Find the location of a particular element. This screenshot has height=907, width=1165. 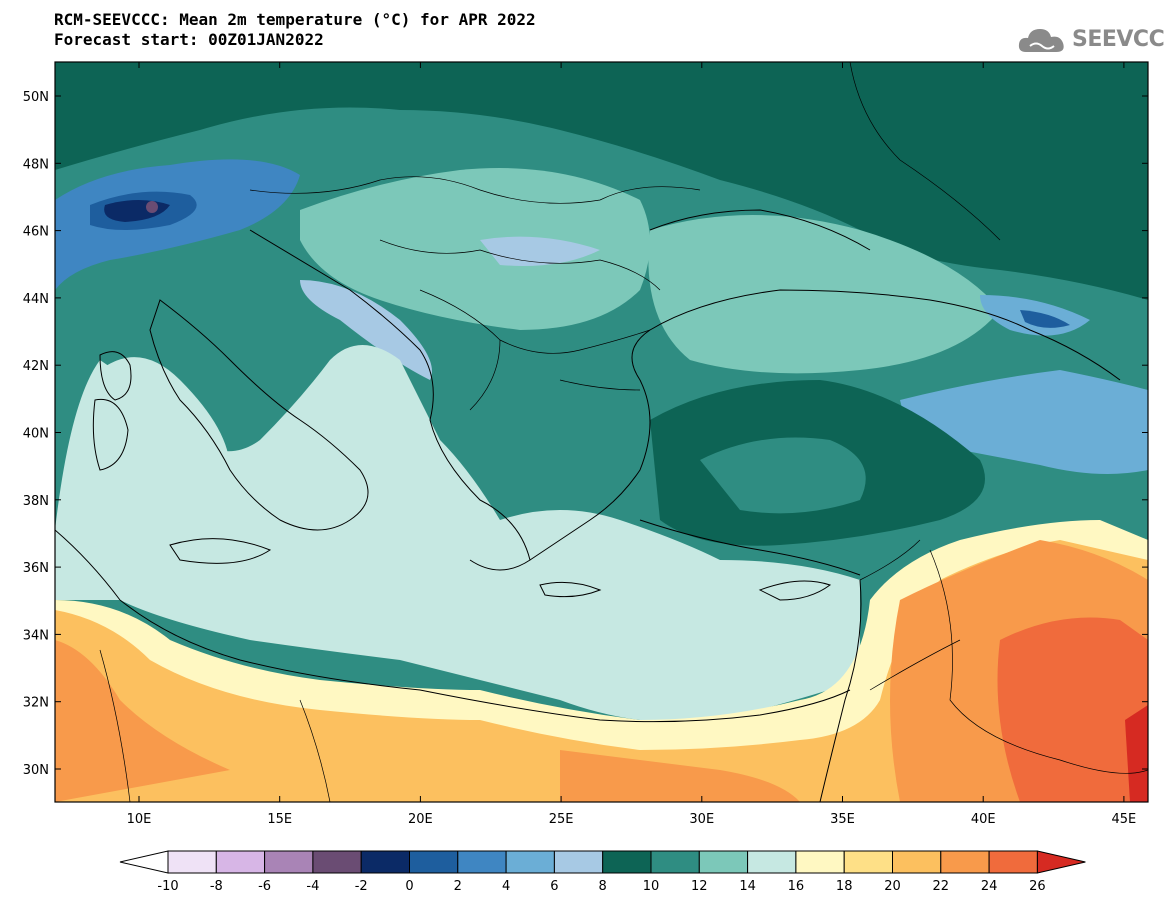

lat-label: 42N is located at coordinates (36, 366).